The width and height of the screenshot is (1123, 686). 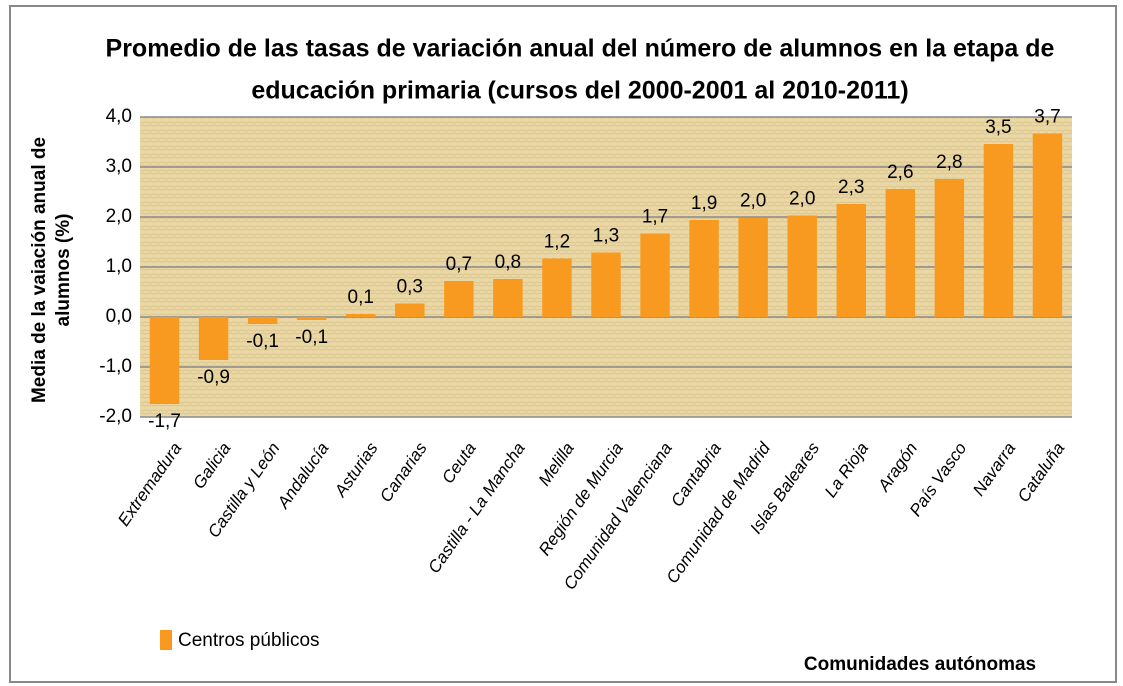 I want to click on y-tick-label: 3,0, so click(x=119, y=166).